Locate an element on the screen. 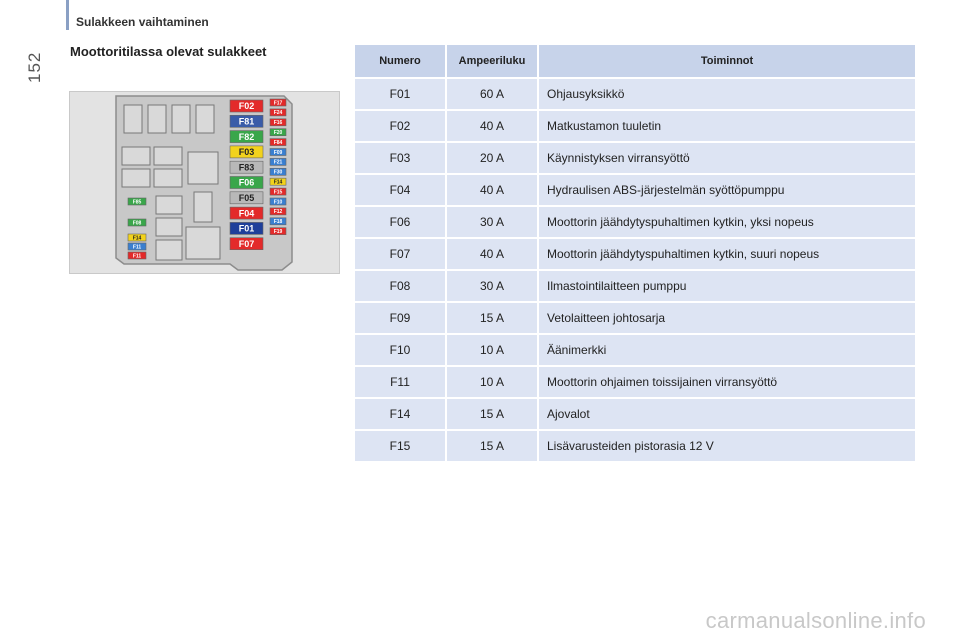  fuse-label-small: F16 is located at coordinates (278, 122).